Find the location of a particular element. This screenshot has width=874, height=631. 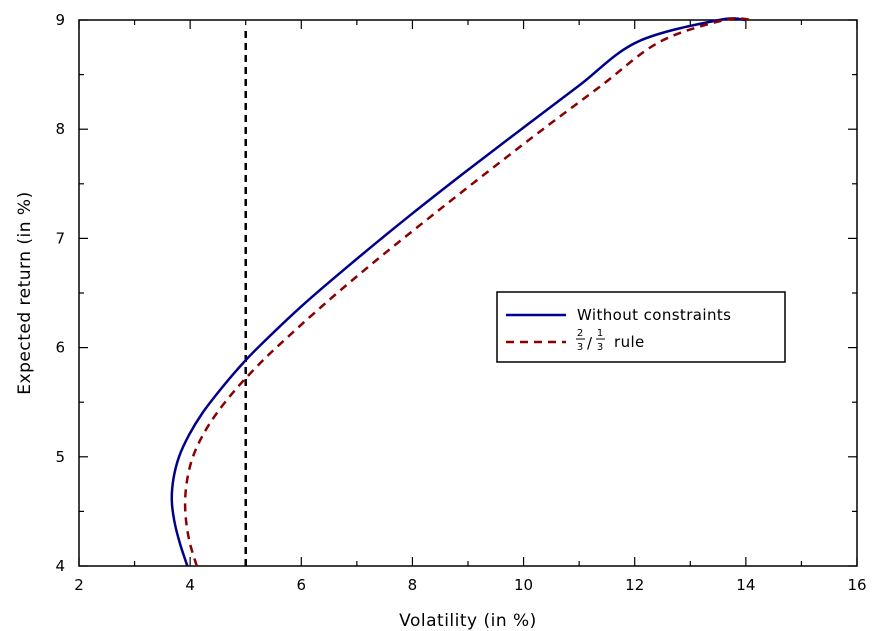

y-tick-label: 5 is located at coordinates (60, 457).